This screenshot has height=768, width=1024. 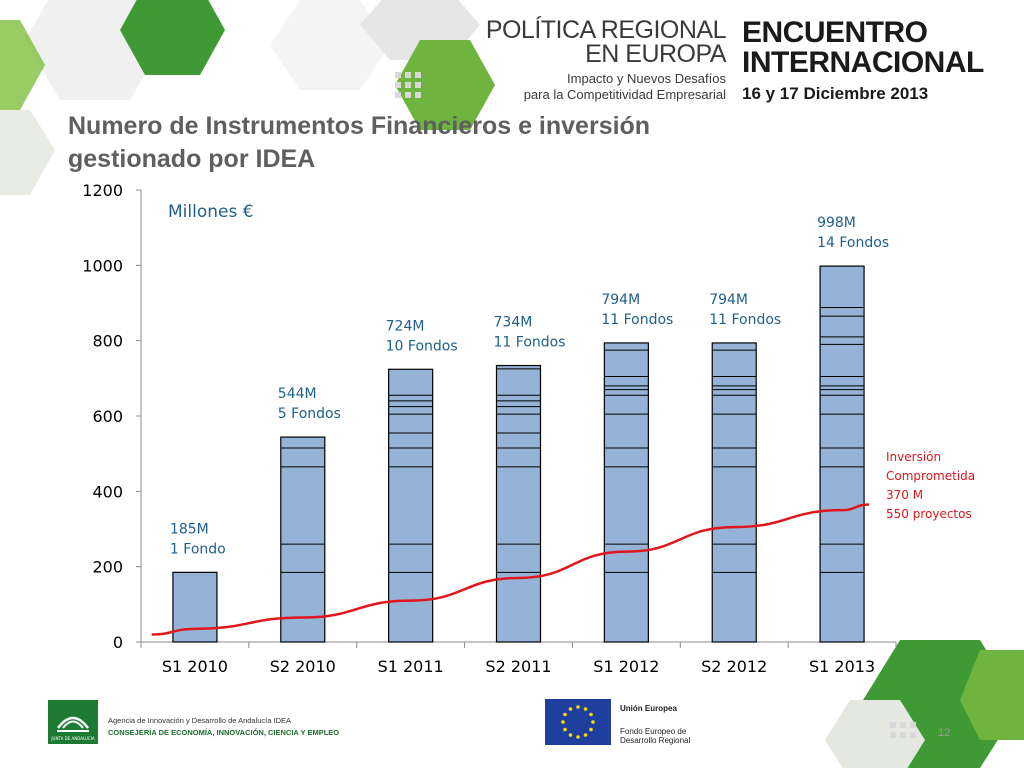 What do you see at coordinates (189, 529) in the screenshot?
I see `bar-value-label: 185M` at bounding box center [189, 529].